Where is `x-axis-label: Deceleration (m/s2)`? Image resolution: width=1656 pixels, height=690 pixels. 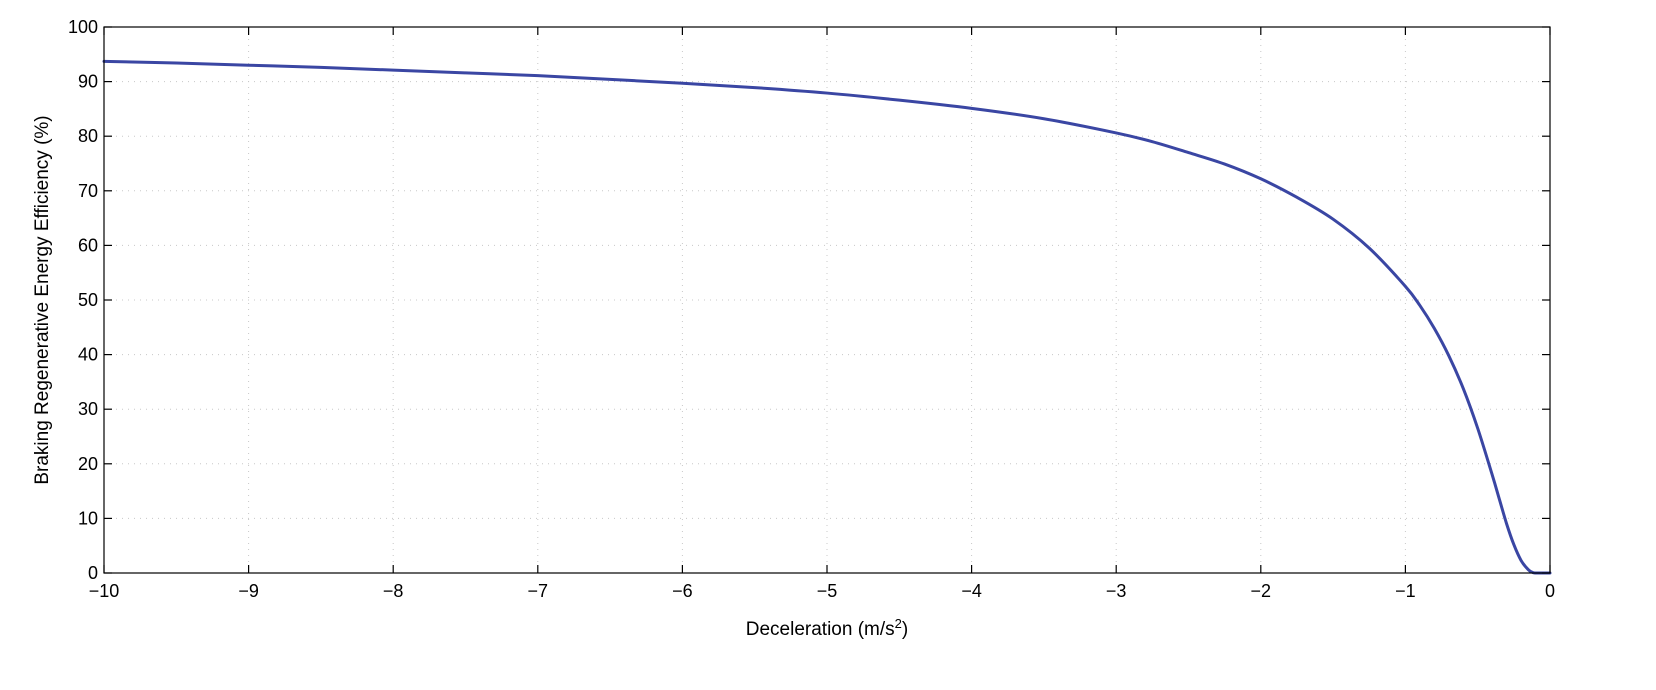
x-axis-label: Deceleration (m/s2) is located at coordinates (827, 628).